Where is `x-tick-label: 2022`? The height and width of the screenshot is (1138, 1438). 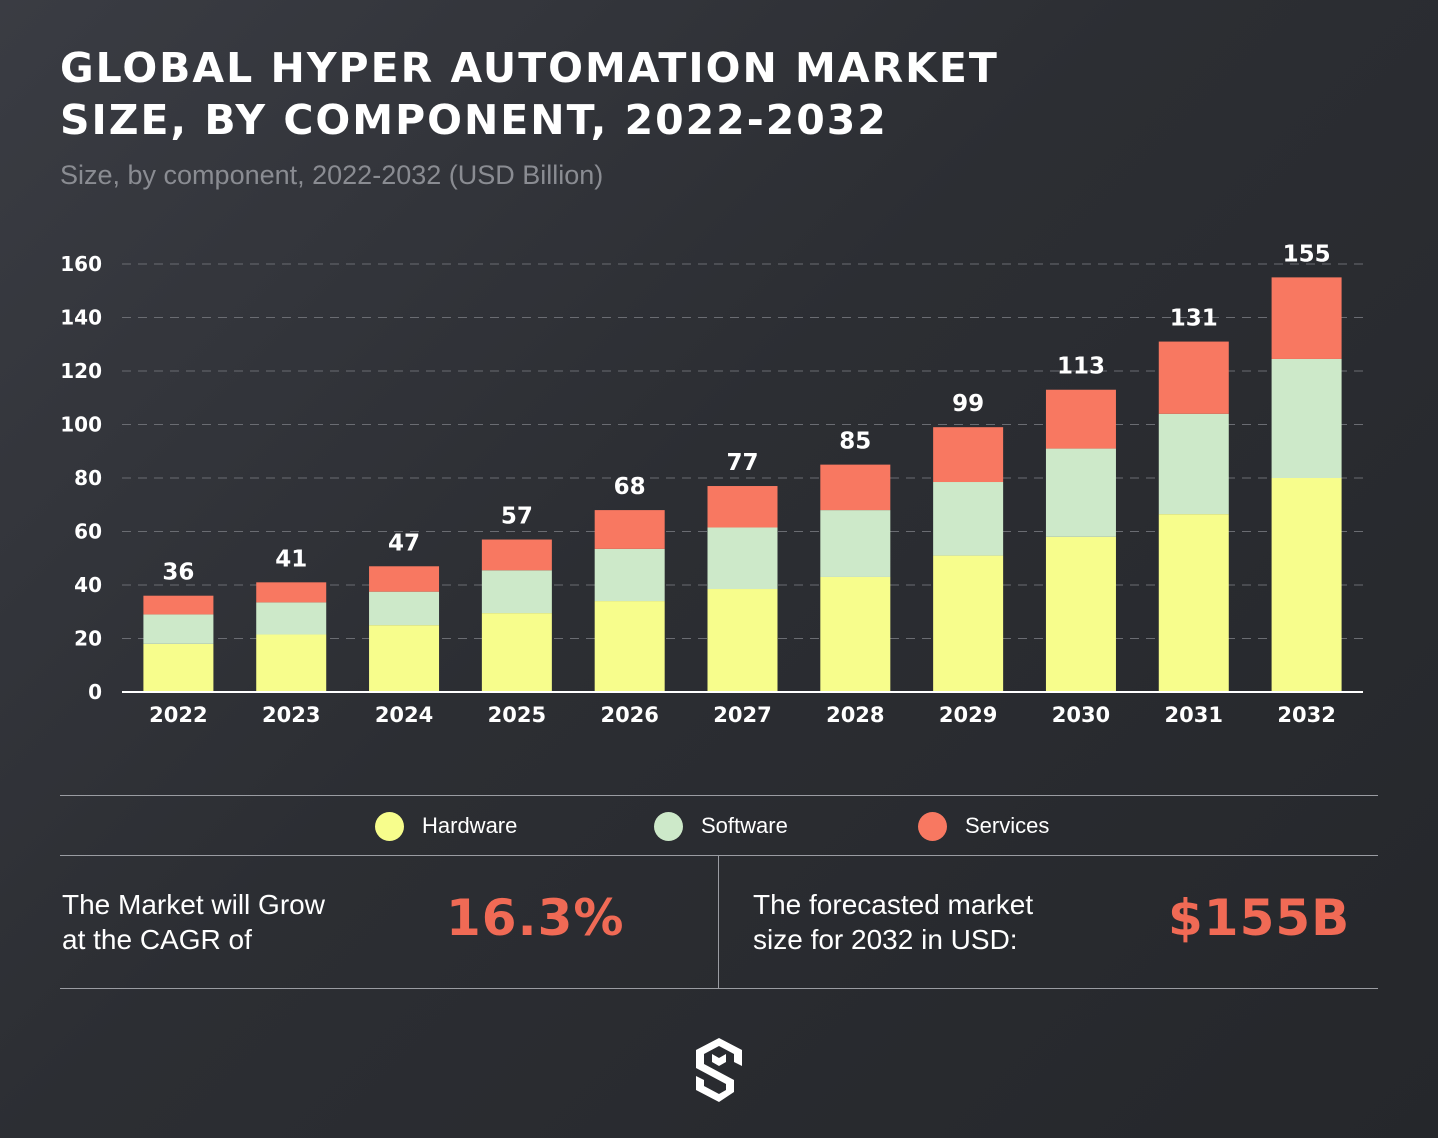
x-tick-label: 2022 is located at coordinates (178, 715).